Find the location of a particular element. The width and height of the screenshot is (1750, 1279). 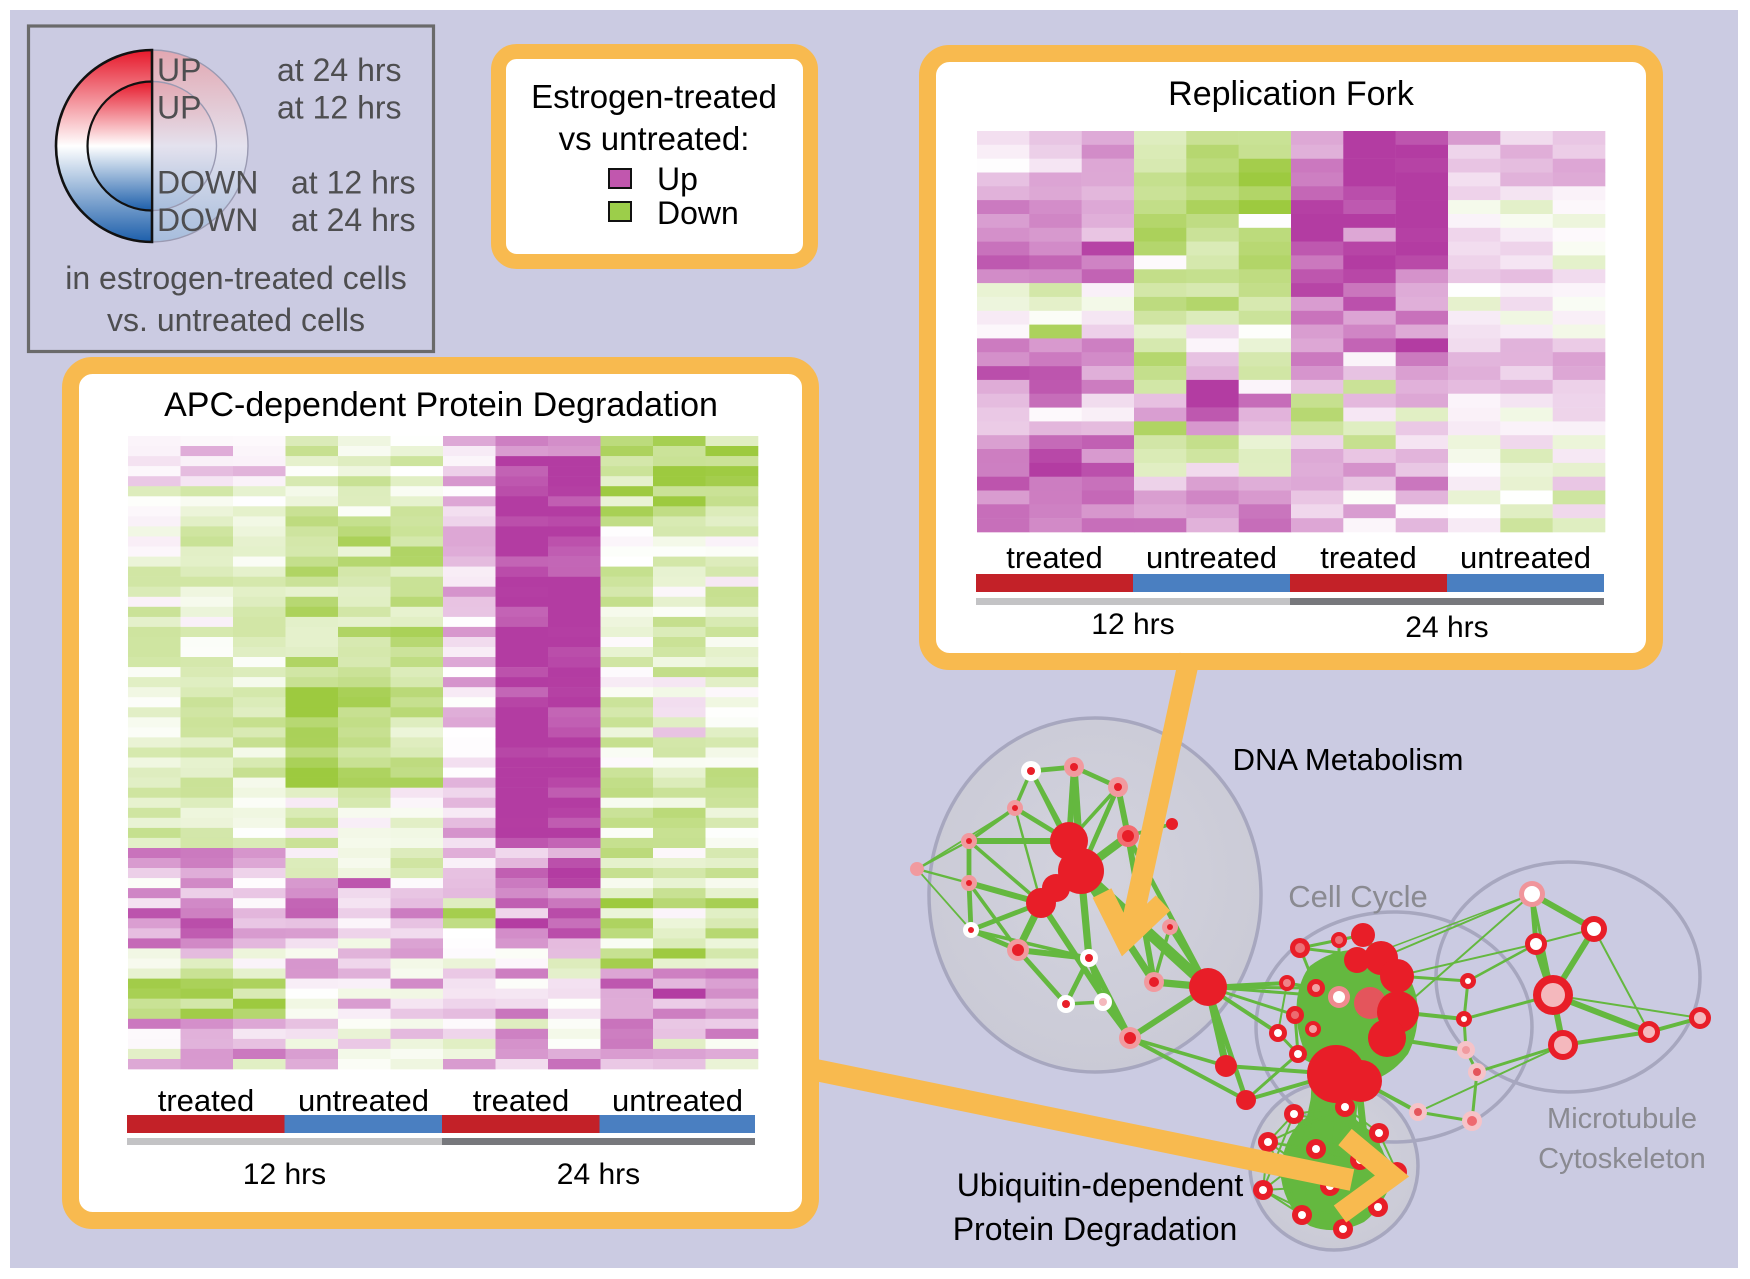

svg-text: Ubiquitin-dependent is located at coordinates (1100, 1185).